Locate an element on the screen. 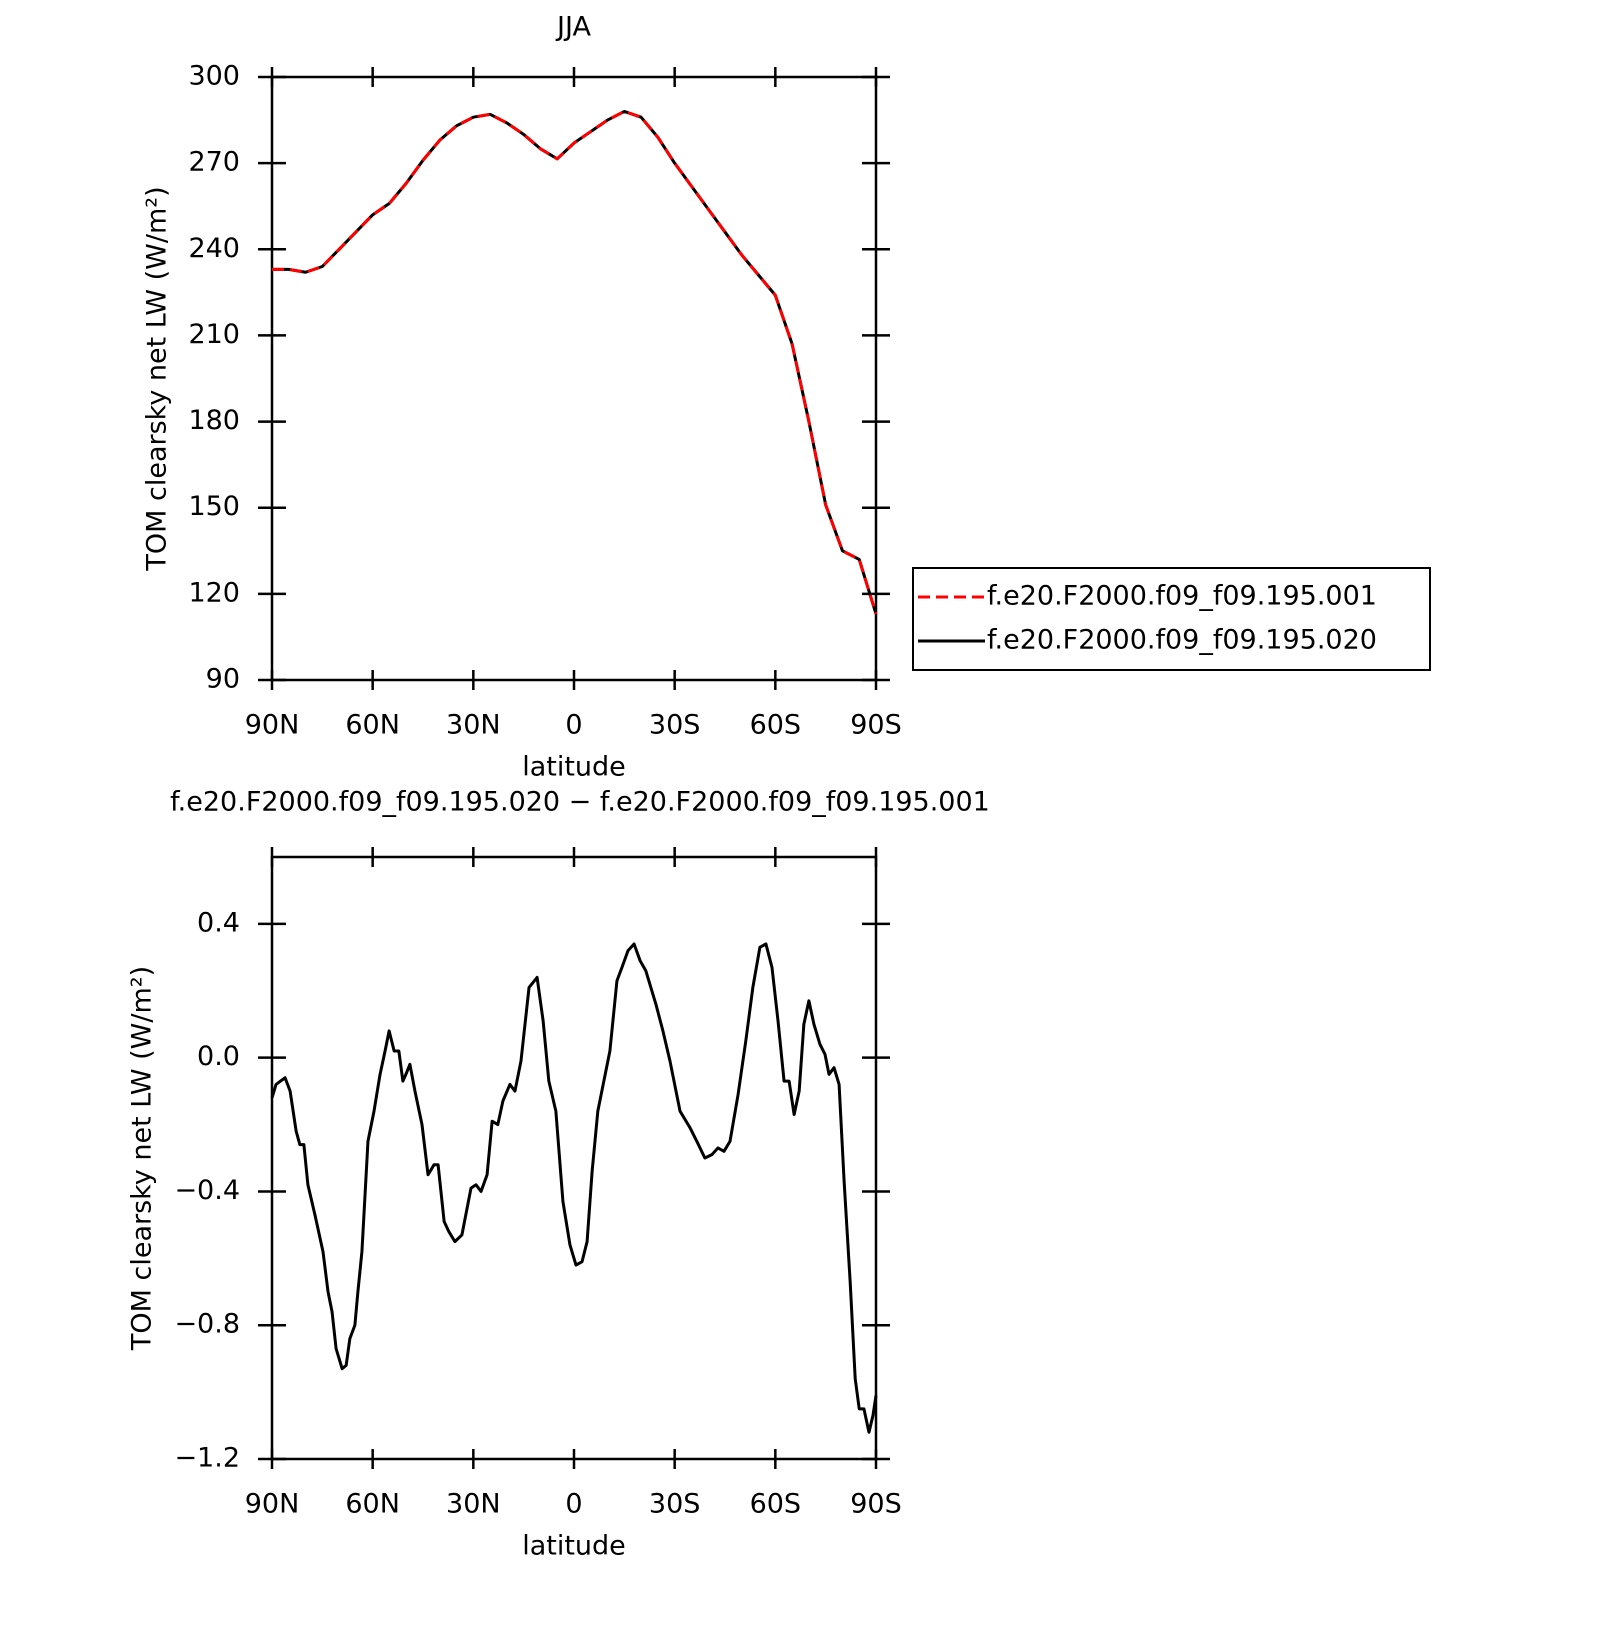 This screenshot has width=1599, height=1635. y-tick-label: 180 is located at coordinates (214, 420).